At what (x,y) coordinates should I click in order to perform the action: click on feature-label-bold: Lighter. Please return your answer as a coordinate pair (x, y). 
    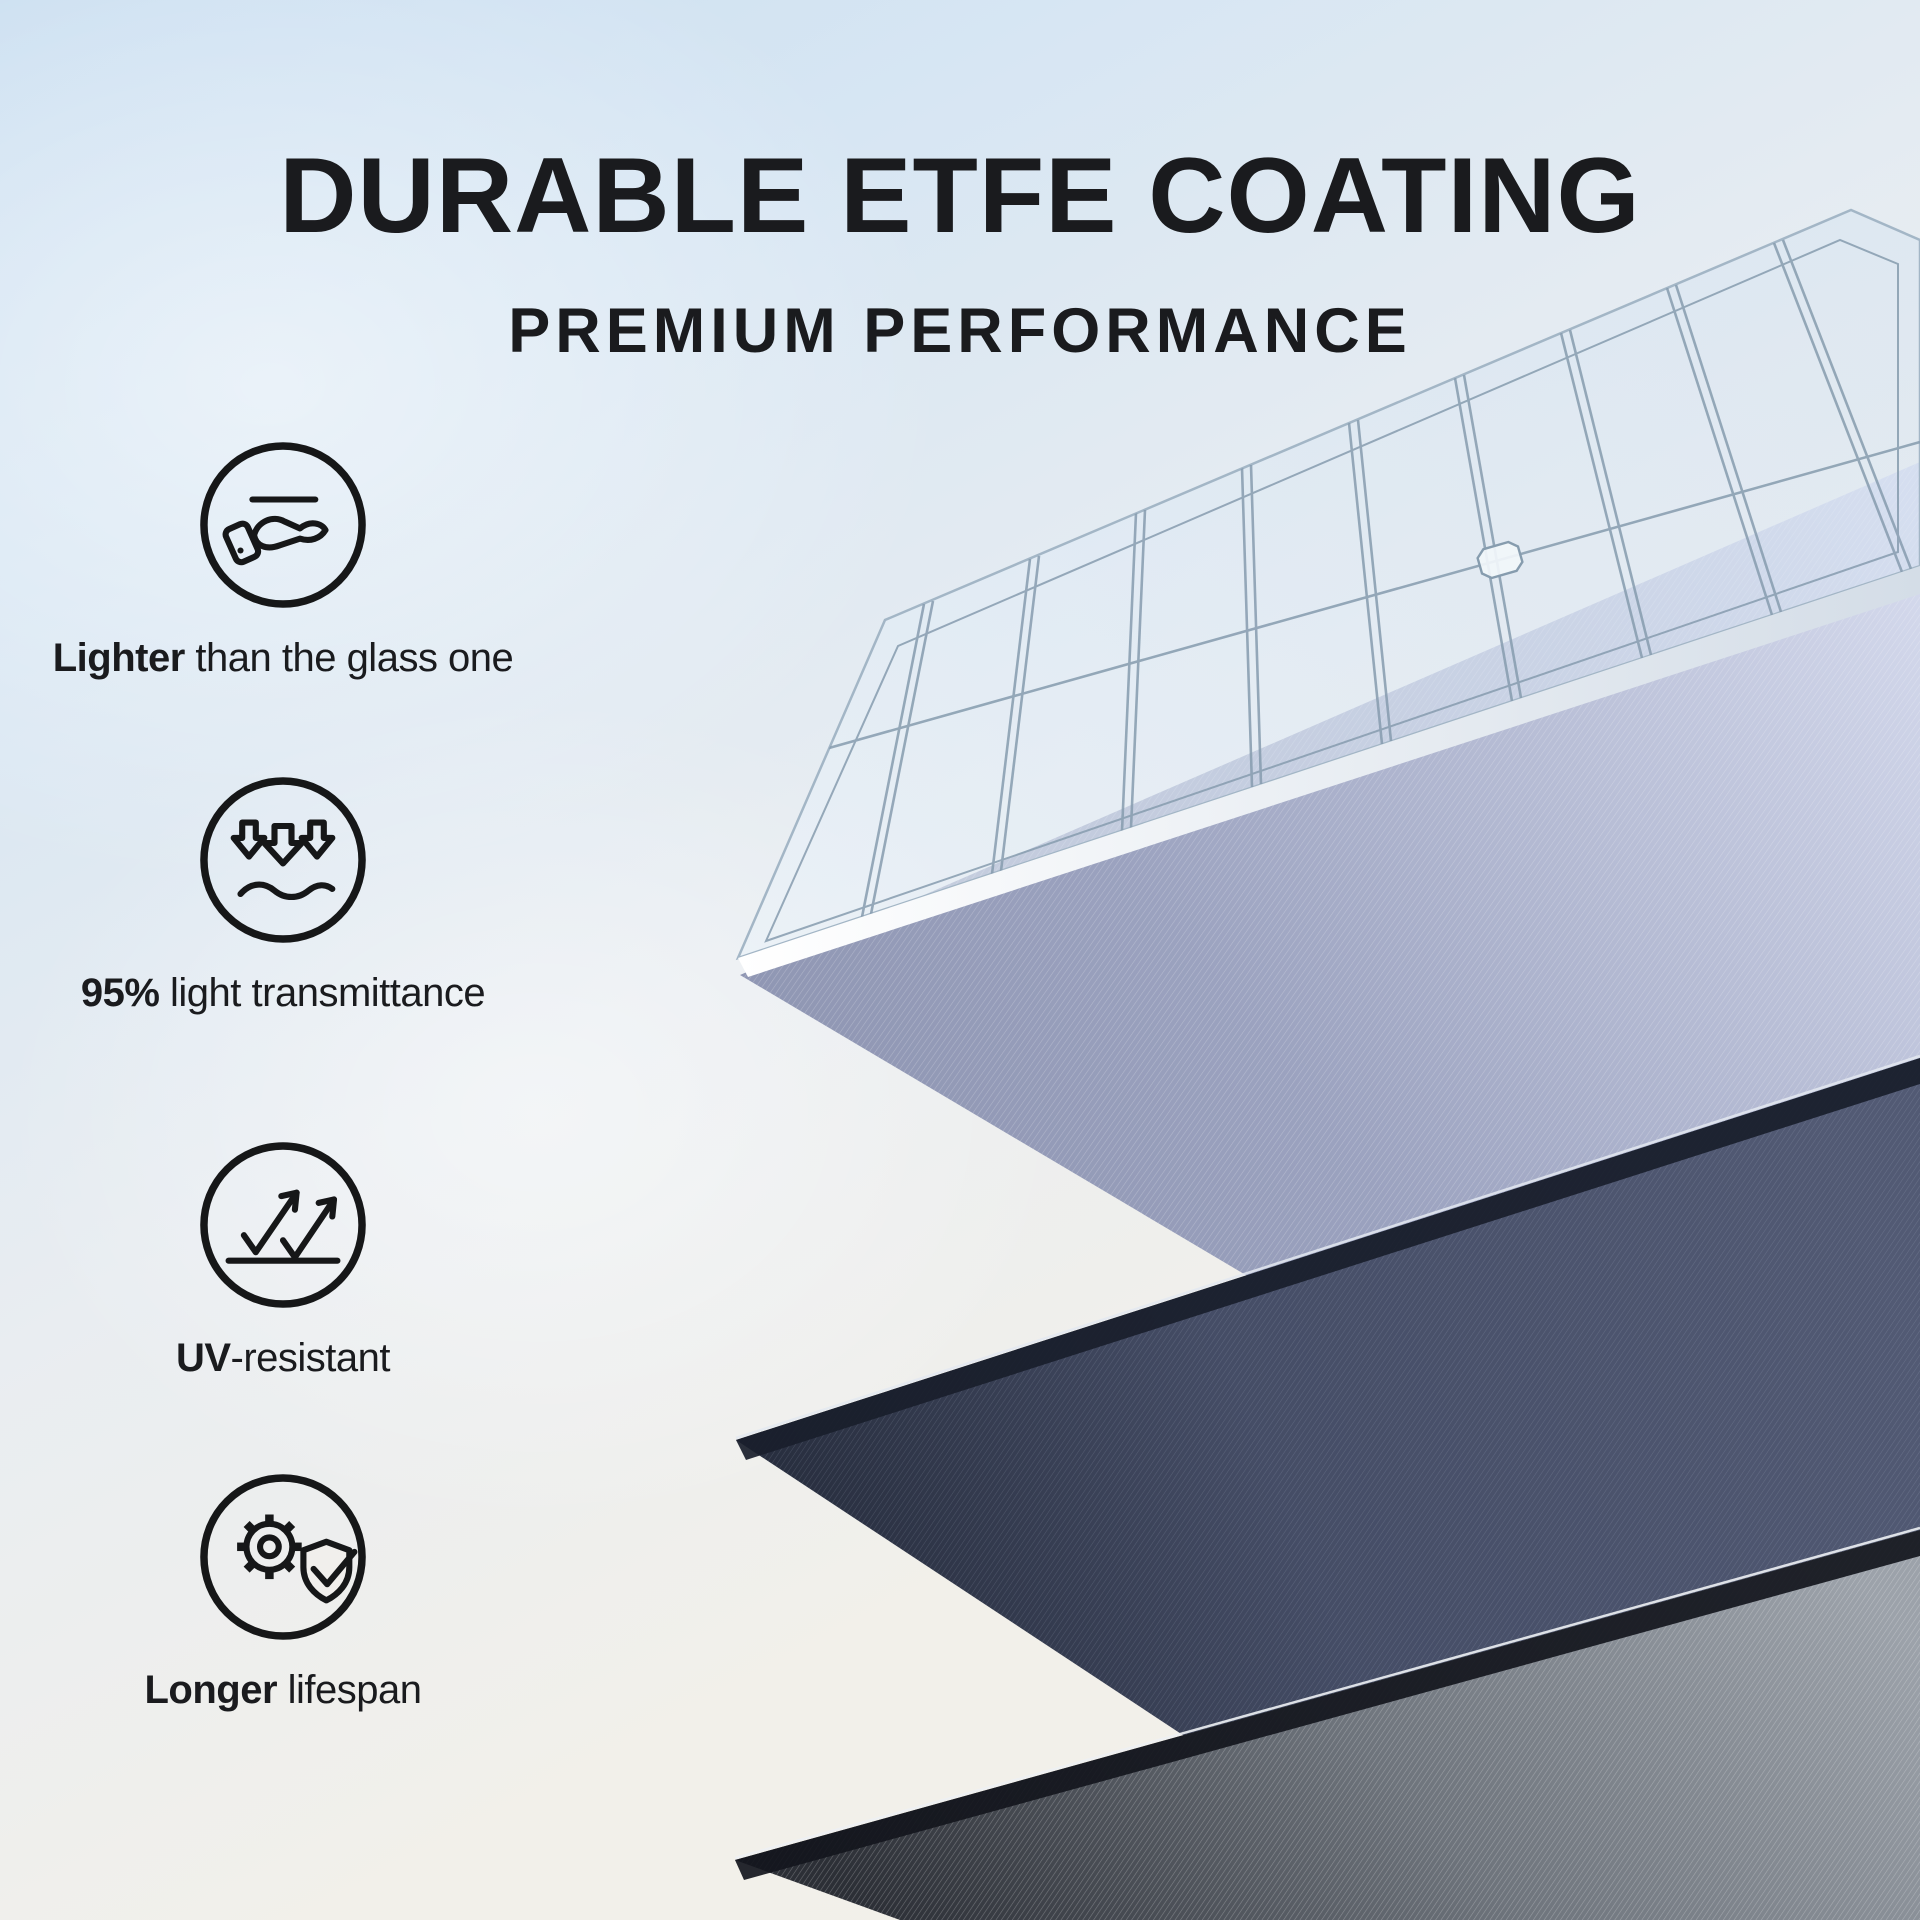
    Looking at the image, I should click on (119, 658).